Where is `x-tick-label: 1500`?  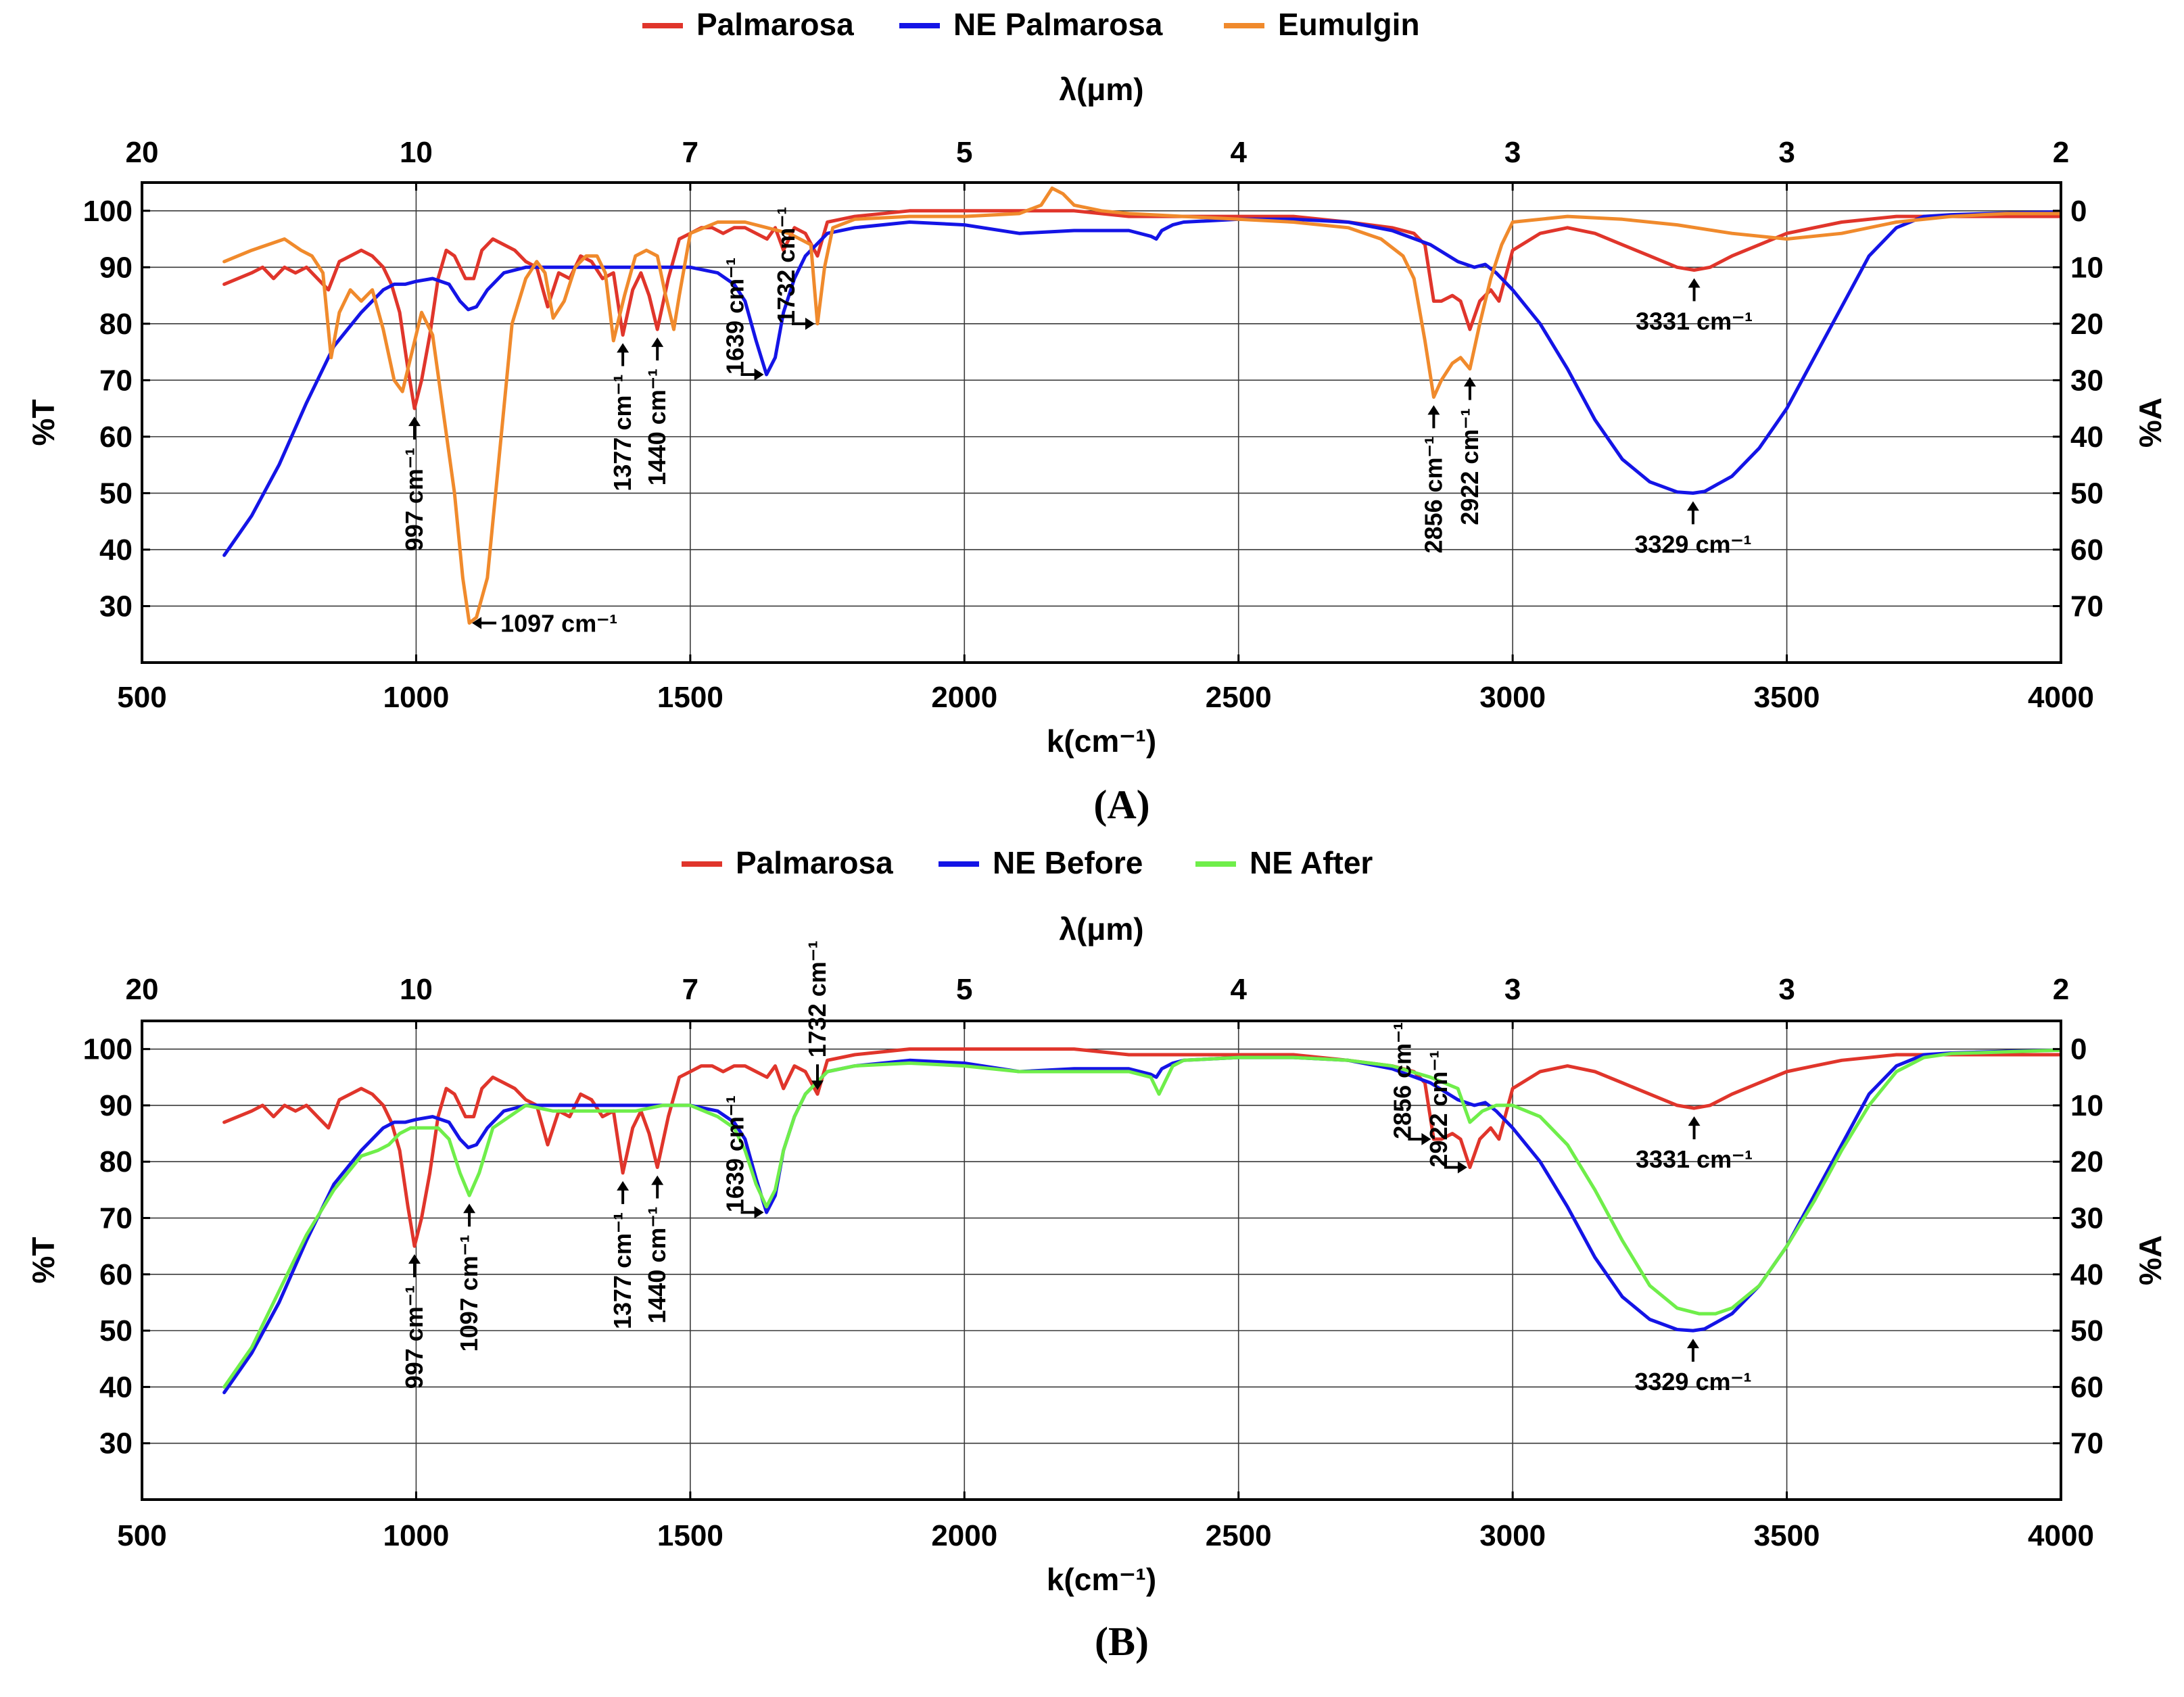 x-tick-label: 1500 is located at coordinates (690, 1535).